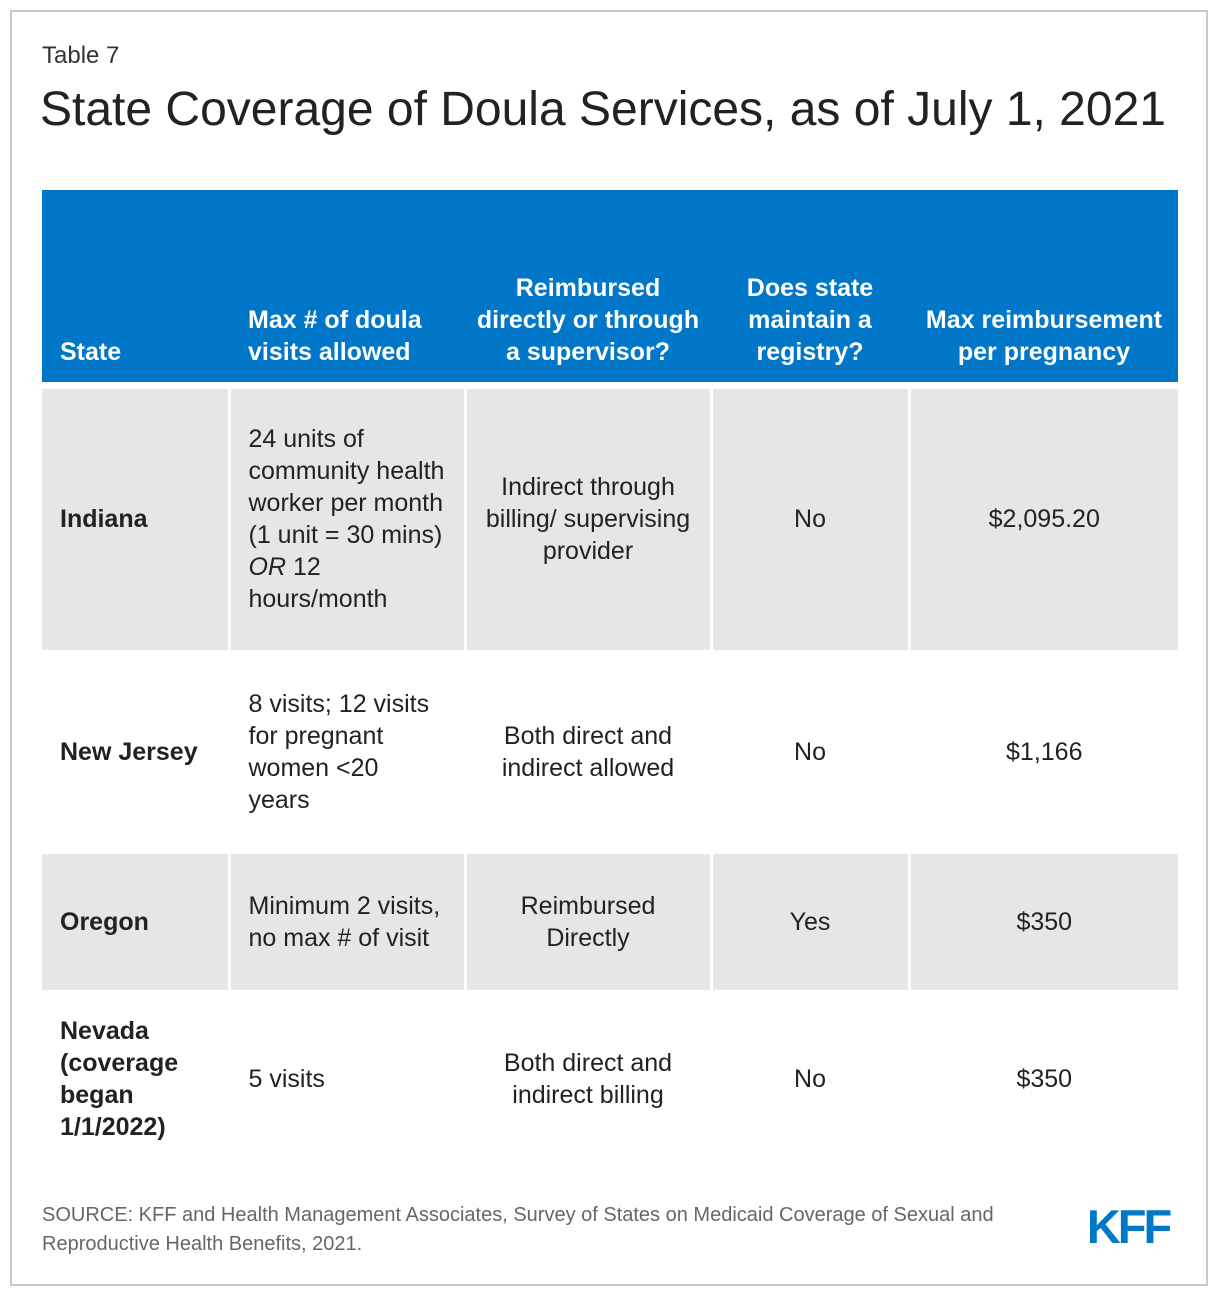 Image resolution: width=1220 pixels, height=1298 pixels. What do you see at coordinates (136, 751) in the screenshot?
I see `state-cell: New Jersey` at bounding box center [136, 751].